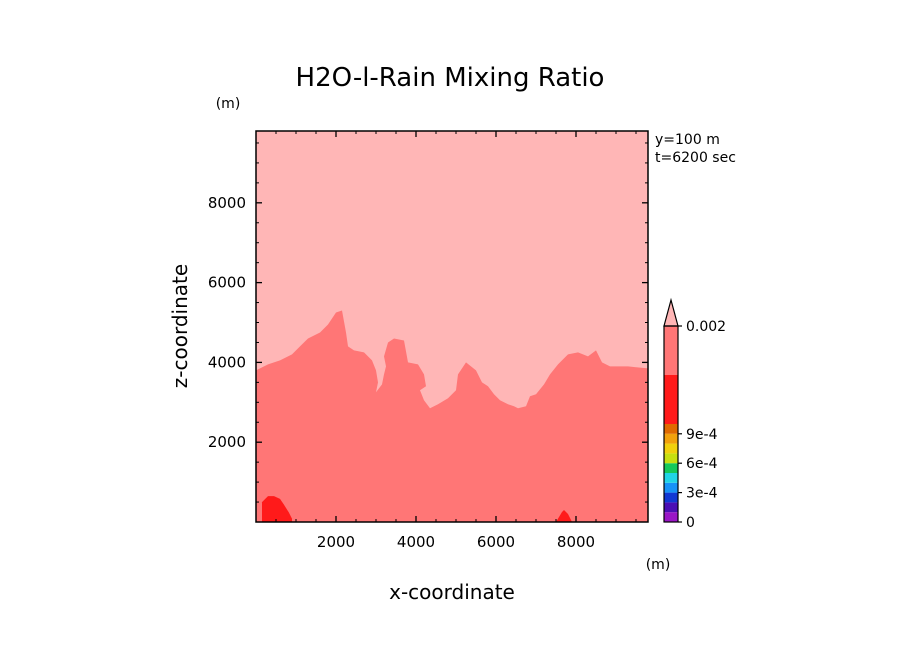 The height and width of the screenshot is (654, 904). Describe the element at coordinates (695, 158) in the screenshot. I see `info-line-2: t=6200 sec` at that location.